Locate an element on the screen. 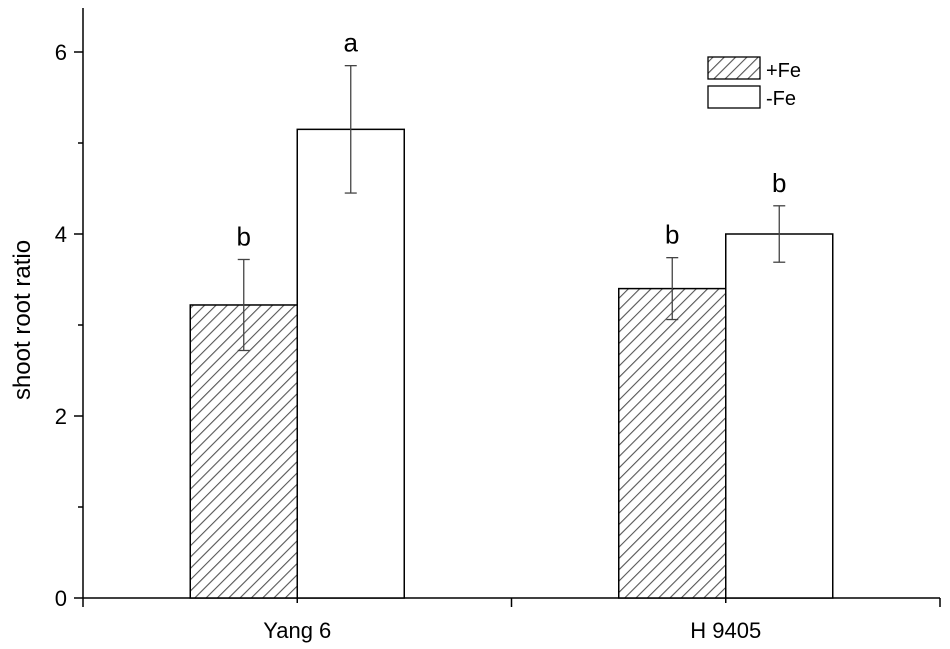 The width and height of the screenshot is (950, 649). legend: +Fe -Fe is located at coordinates (754, 83).